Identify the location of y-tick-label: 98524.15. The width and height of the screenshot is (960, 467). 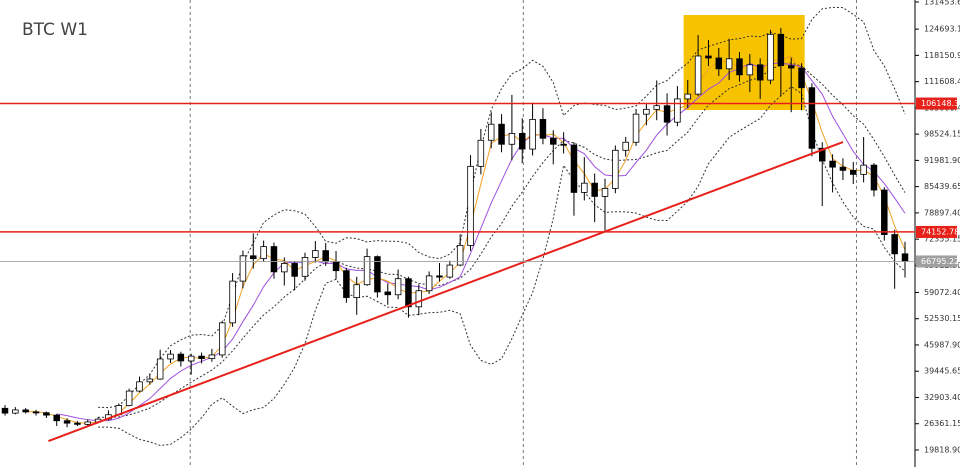
(942, 134).